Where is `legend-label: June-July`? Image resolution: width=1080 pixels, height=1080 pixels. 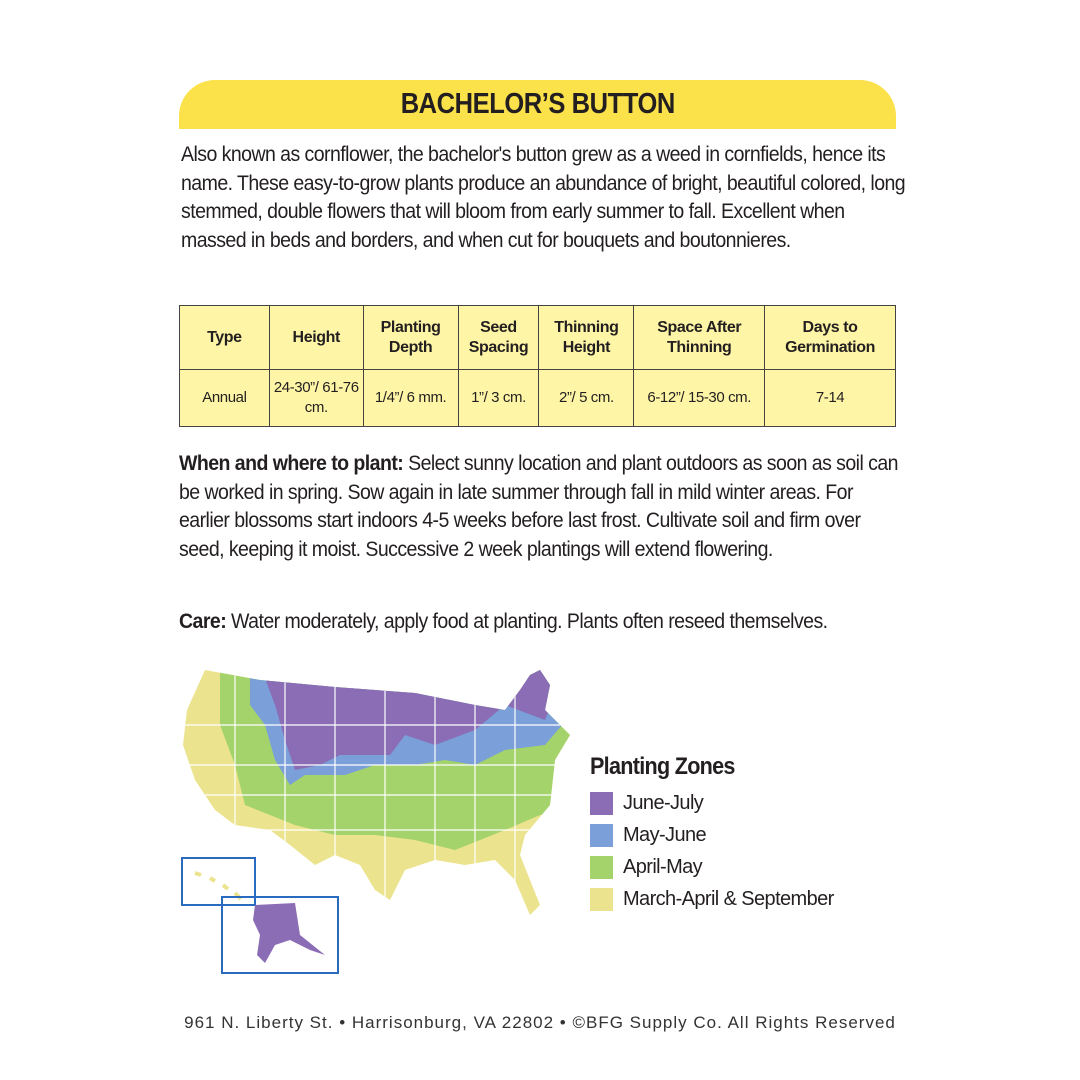
legend-label: June-July is located at coordinates (663, 802).